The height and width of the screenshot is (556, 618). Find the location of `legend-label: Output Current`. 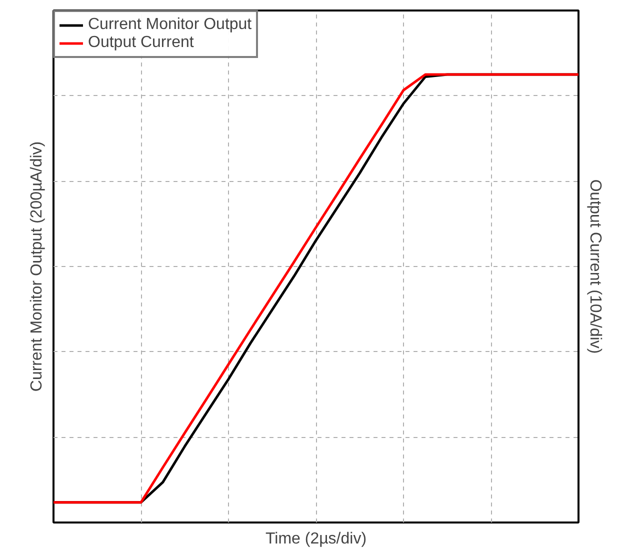

legend-label: Output Current is located at coordinates (141, 43).